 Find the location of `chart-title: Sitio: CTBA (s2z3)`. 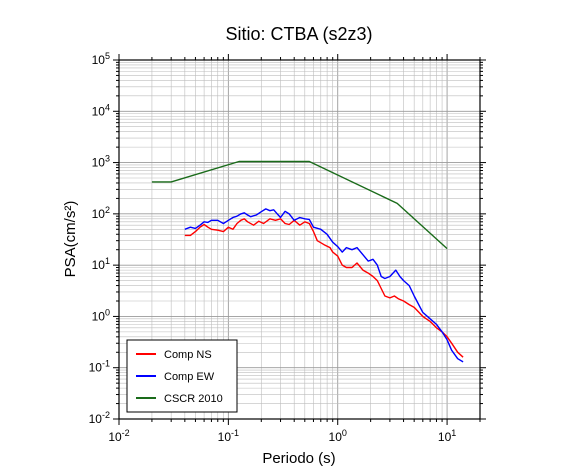

chart-title: Sitio: CTBA (s2z3) is located at coordinates (298, 34).